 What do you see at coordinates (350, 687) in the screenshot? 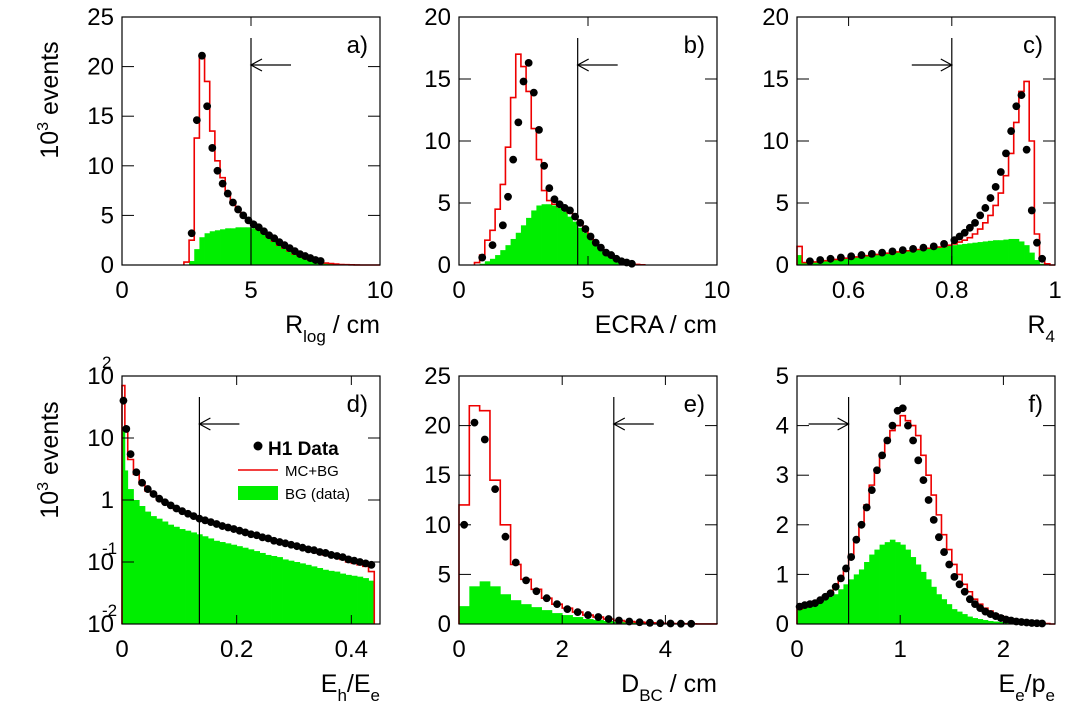
I see `x-axis-title: Eh/Ee` at bounding box center [350, 687].